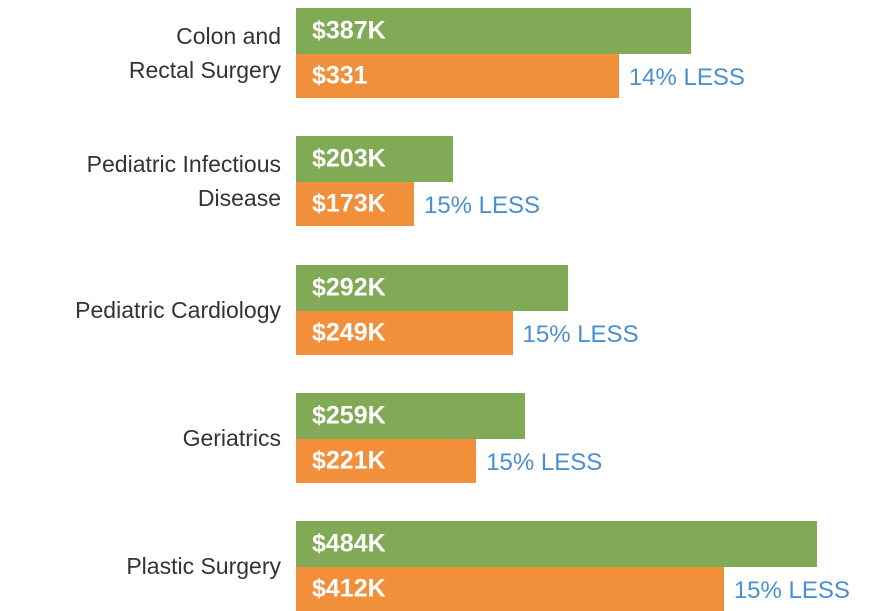 The height and width of the screenshot is (611, 882). Describe the element at coordinates (349, 460) in the screenshot. I see `value-label: $221K` at that location.